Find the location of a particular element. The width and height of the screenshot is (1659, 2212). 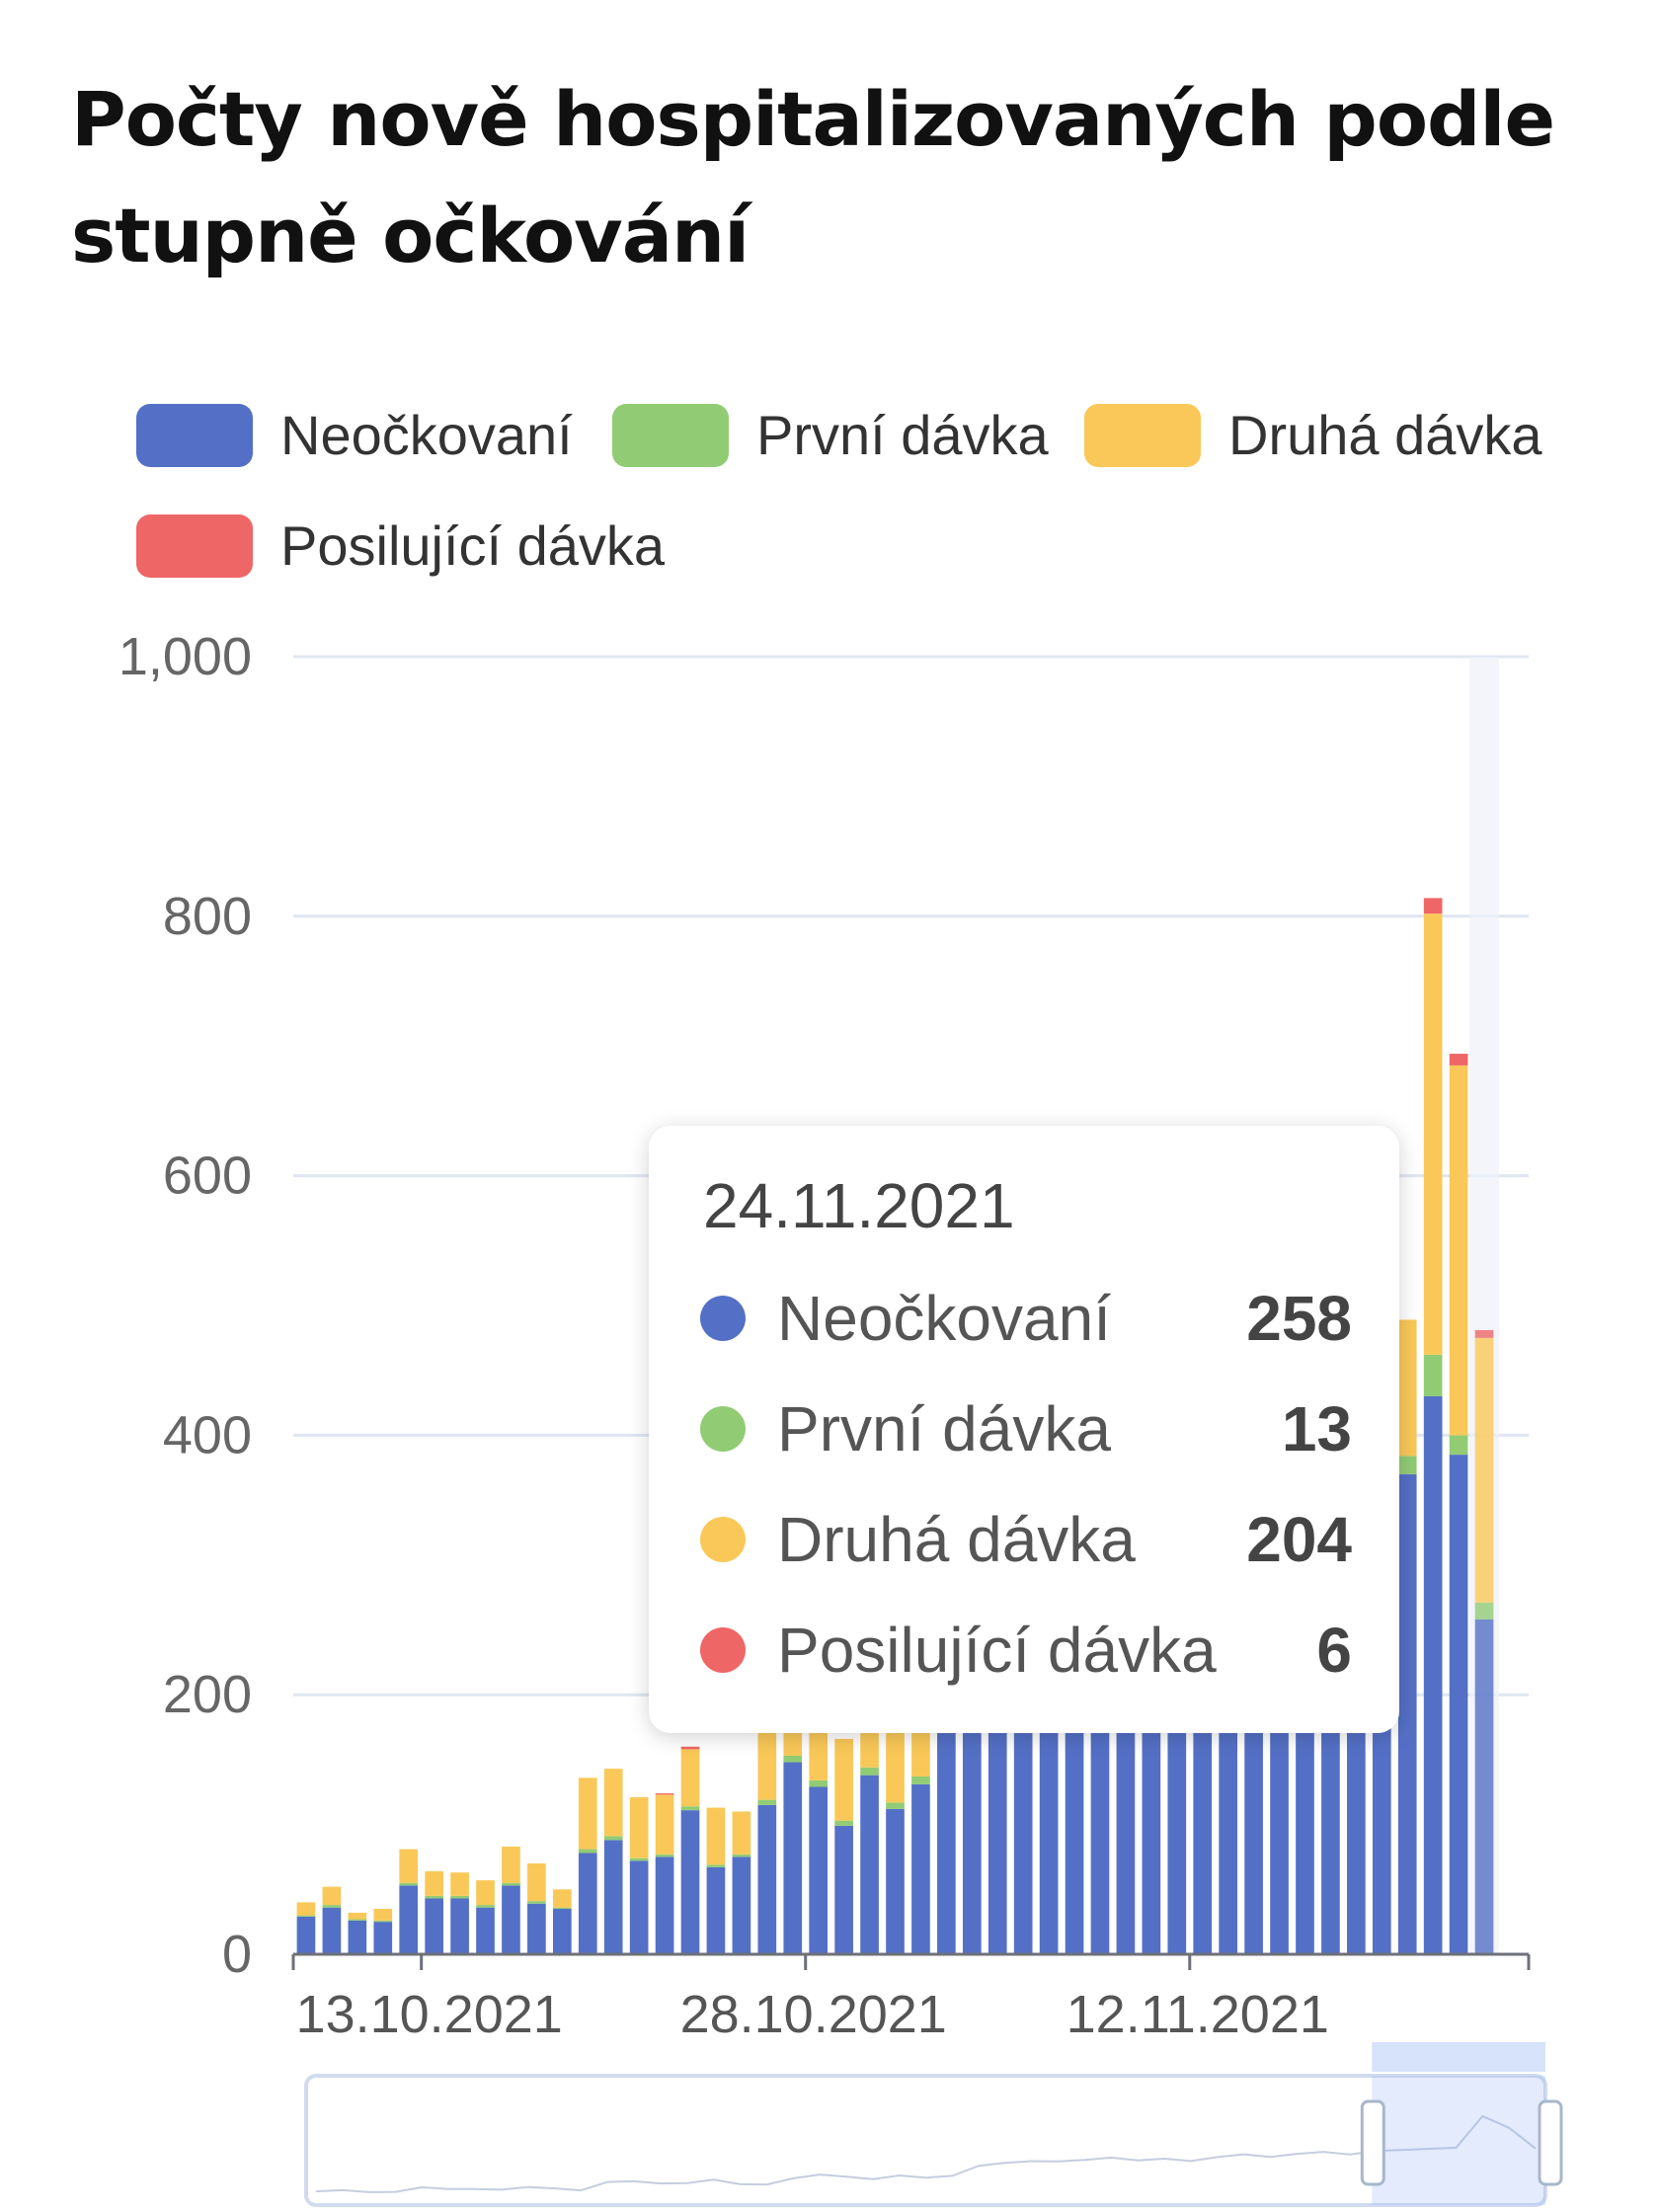

legend-swatch-druha-davka is located at coordinates (1143, 435).